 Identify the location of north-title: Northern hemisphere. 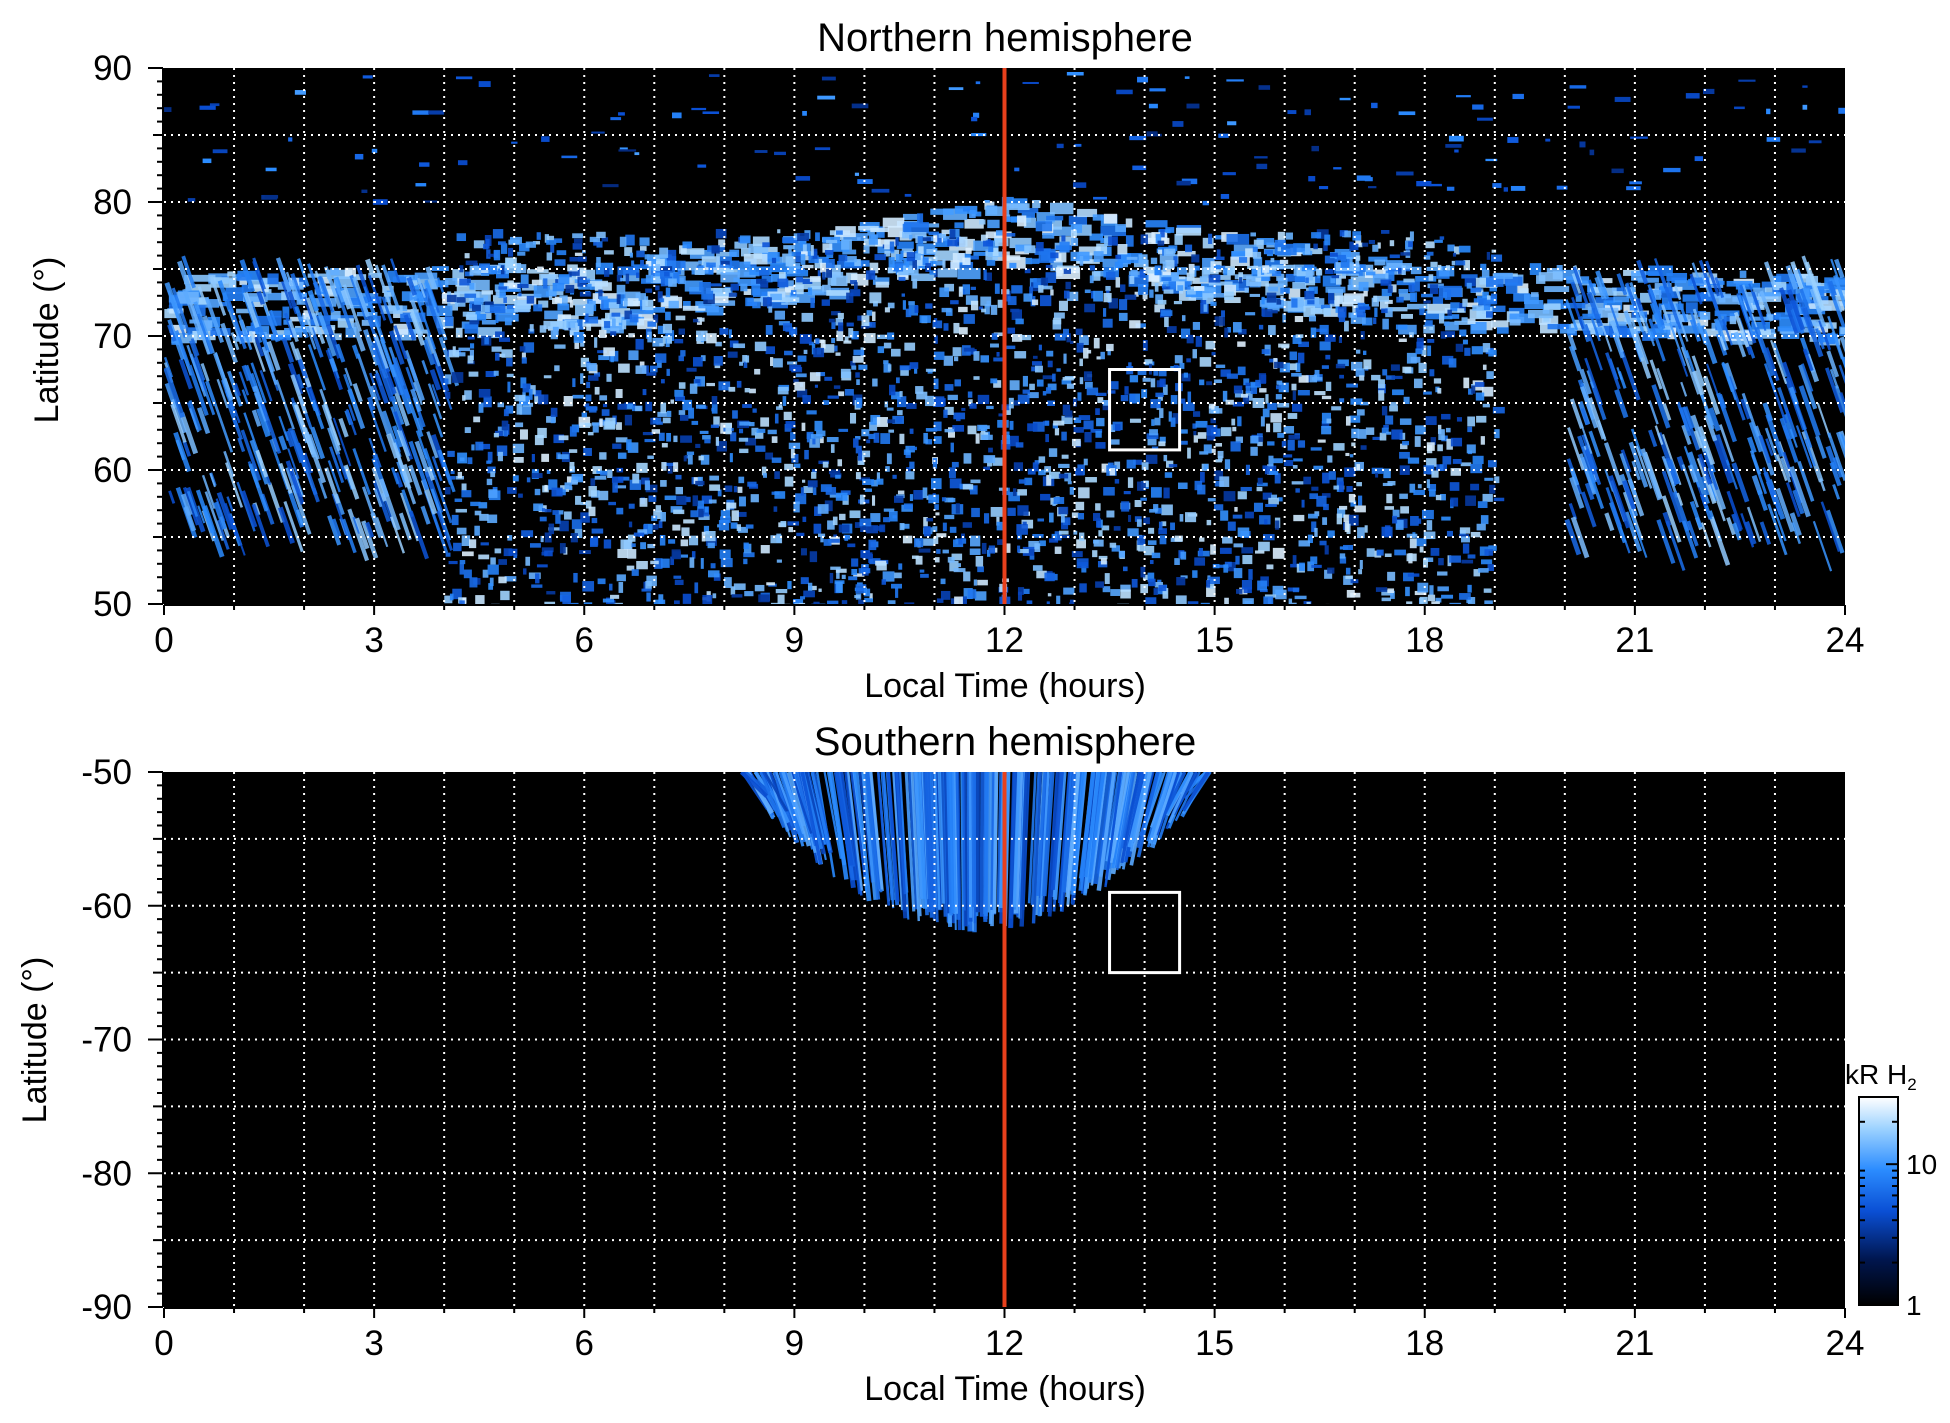
(1005, 38).